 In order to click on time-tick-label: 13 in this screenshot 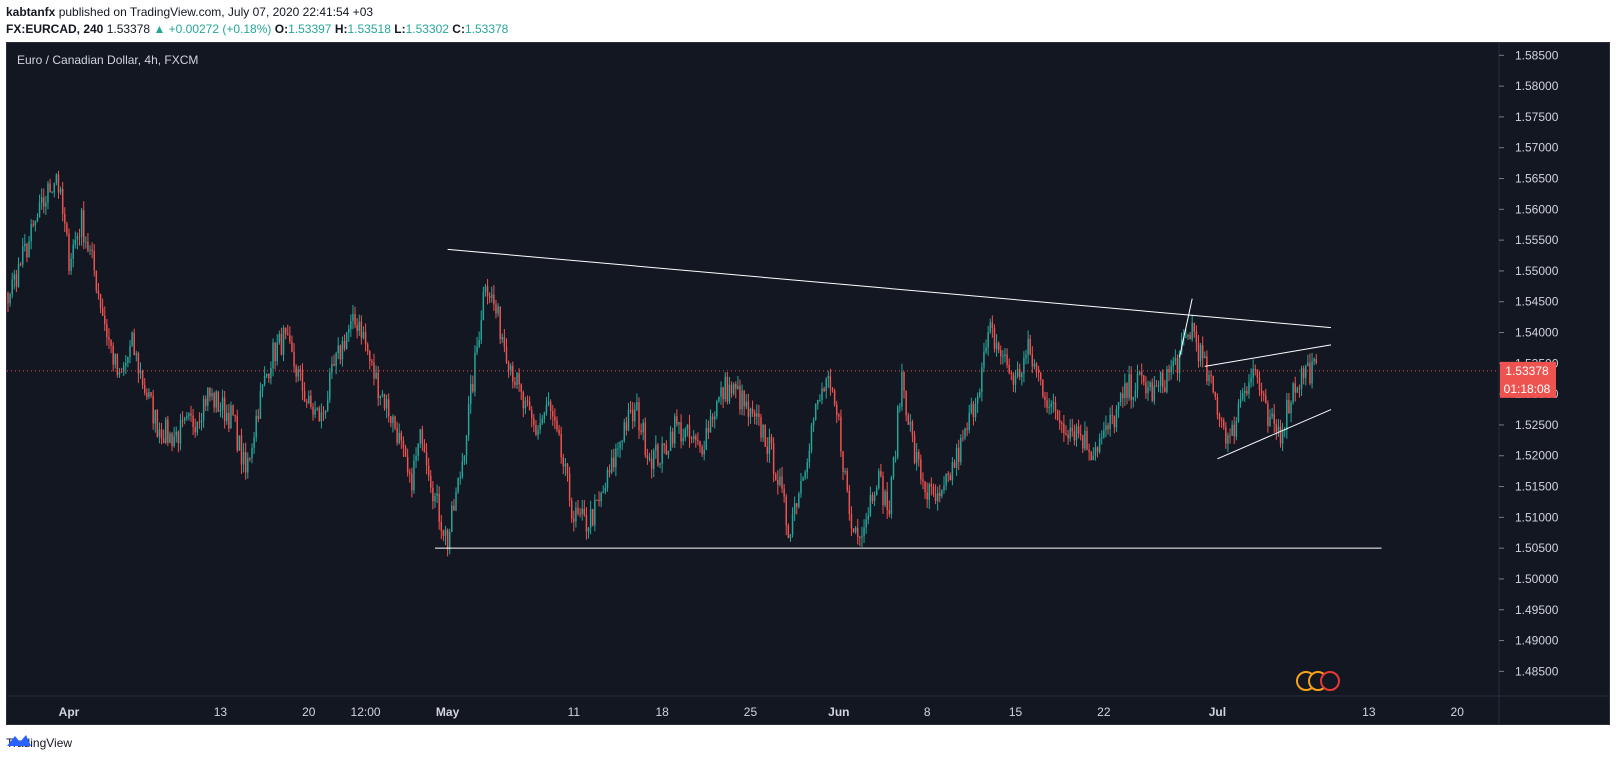, I will do `click(221, 712)`.